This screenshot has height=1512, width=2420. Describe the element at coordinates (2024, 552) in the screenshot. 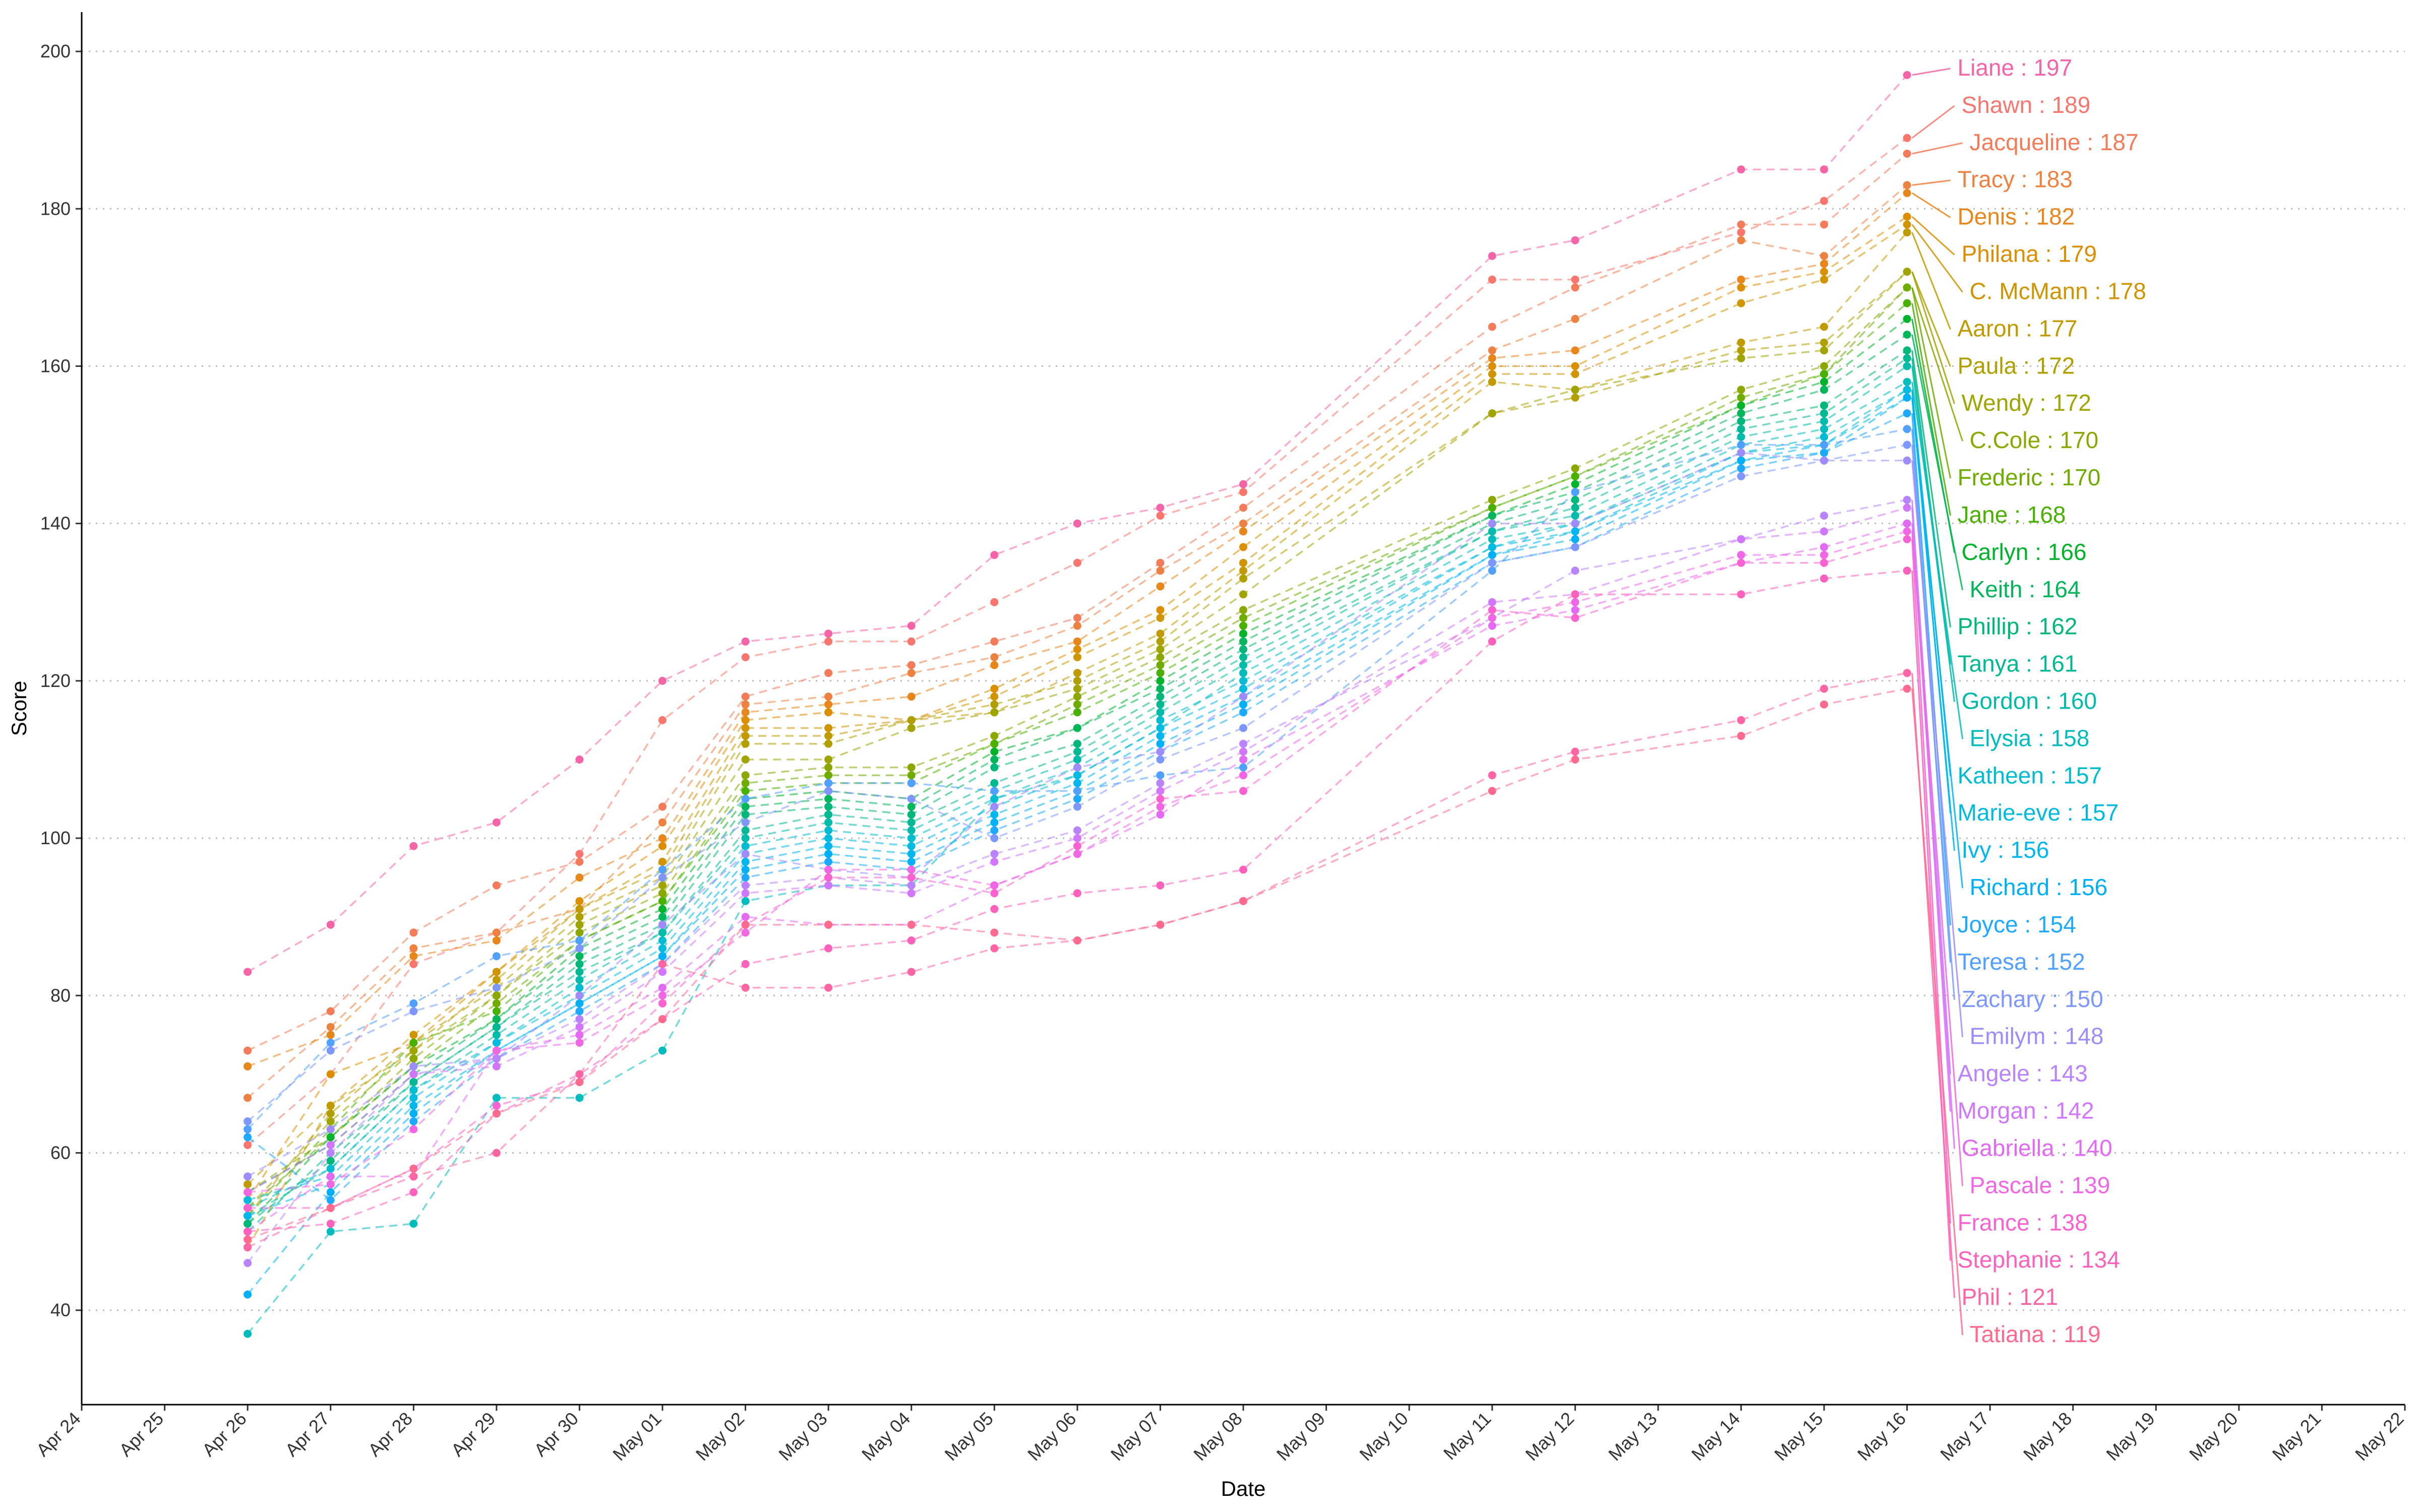

I see `series-end-label: Carlyn : 166` at that location.